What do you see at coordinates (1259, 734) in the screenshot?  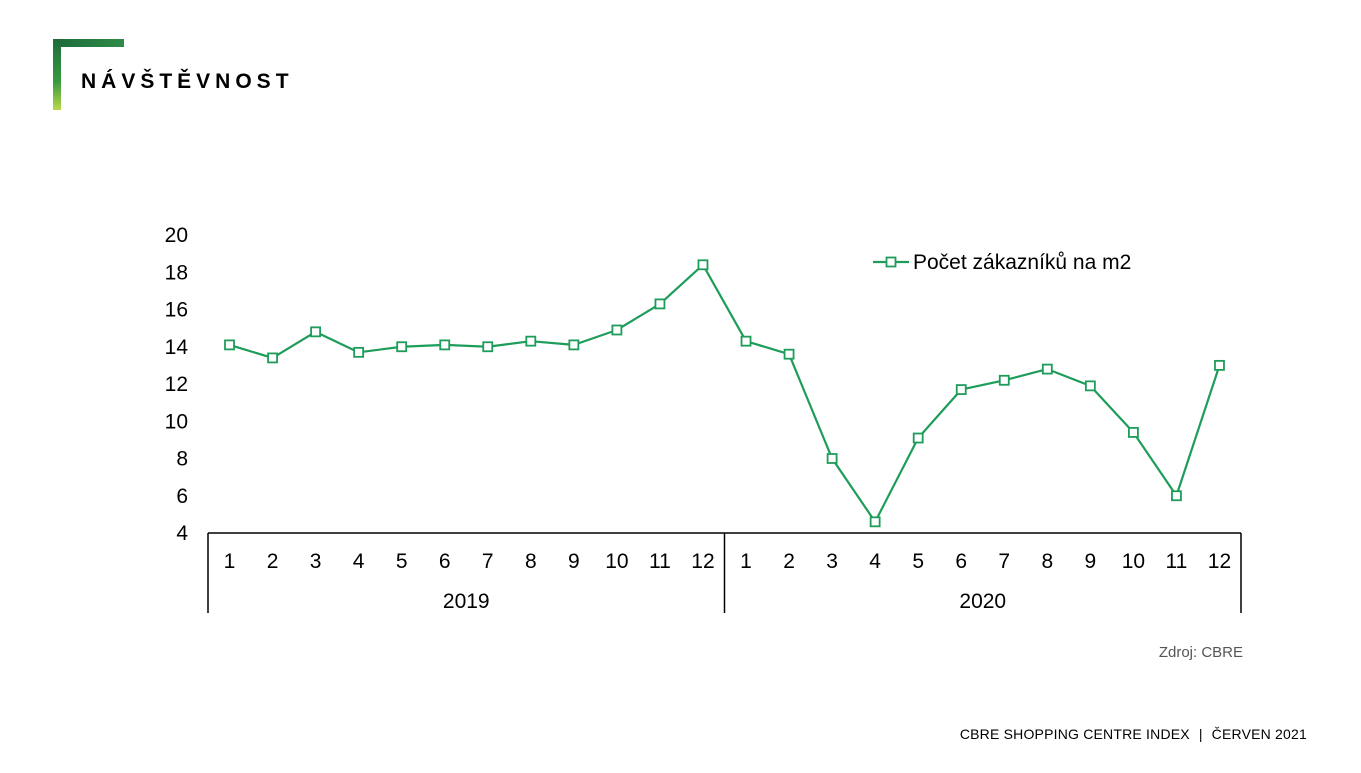 I see `footer-date: ČERVEN 2021` at bounding box center [1259, 734].